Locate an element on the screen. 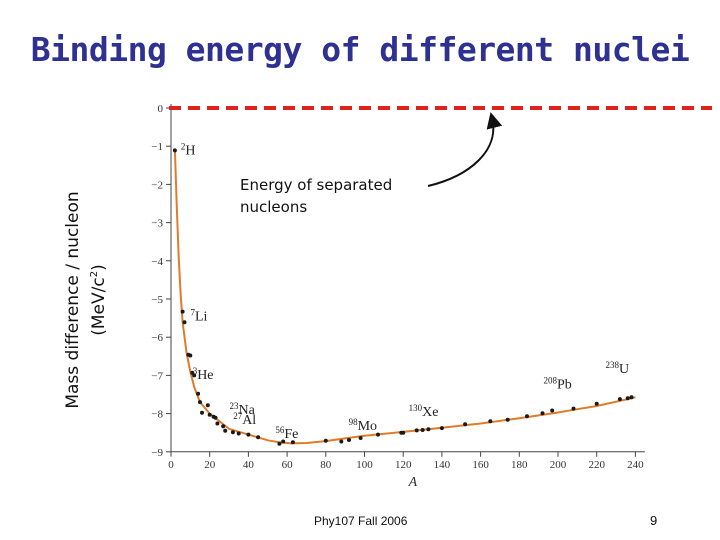  slide-title: Binding energy of different nuclei is located at coordinates (360, 49).